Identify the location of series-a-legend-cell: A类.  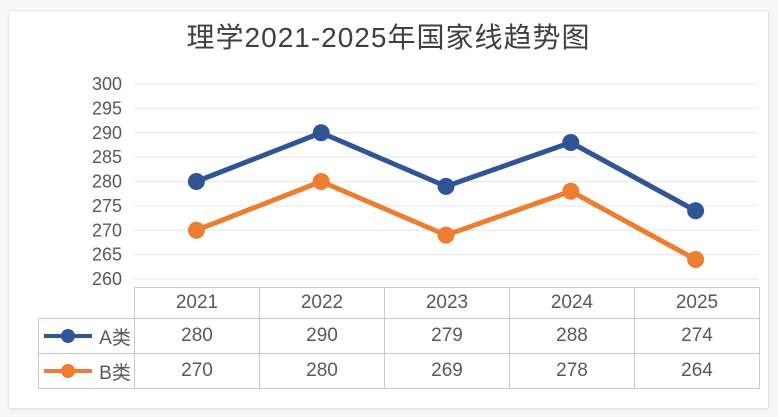
(86, 336).